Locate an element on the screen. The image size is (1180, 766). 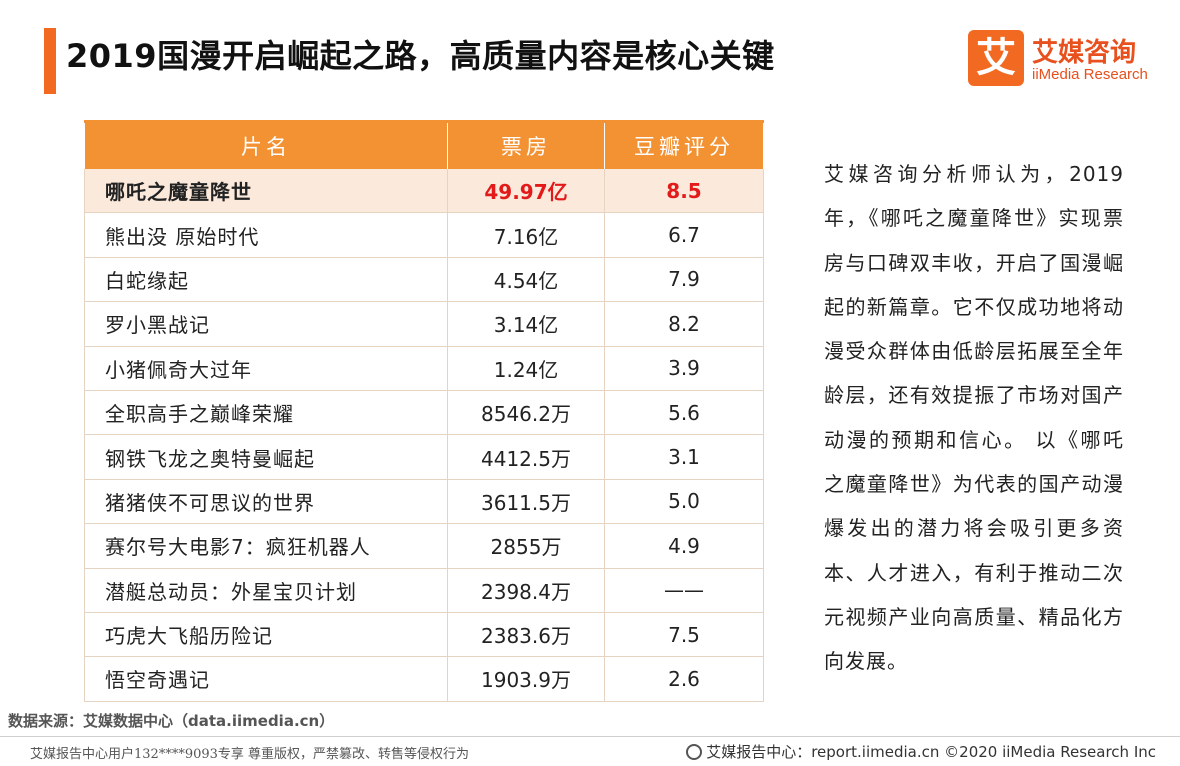
table-row: 赛尔号大电影7：疯狂机器人 2855万 4.9 is located at coordinates (424, 546).